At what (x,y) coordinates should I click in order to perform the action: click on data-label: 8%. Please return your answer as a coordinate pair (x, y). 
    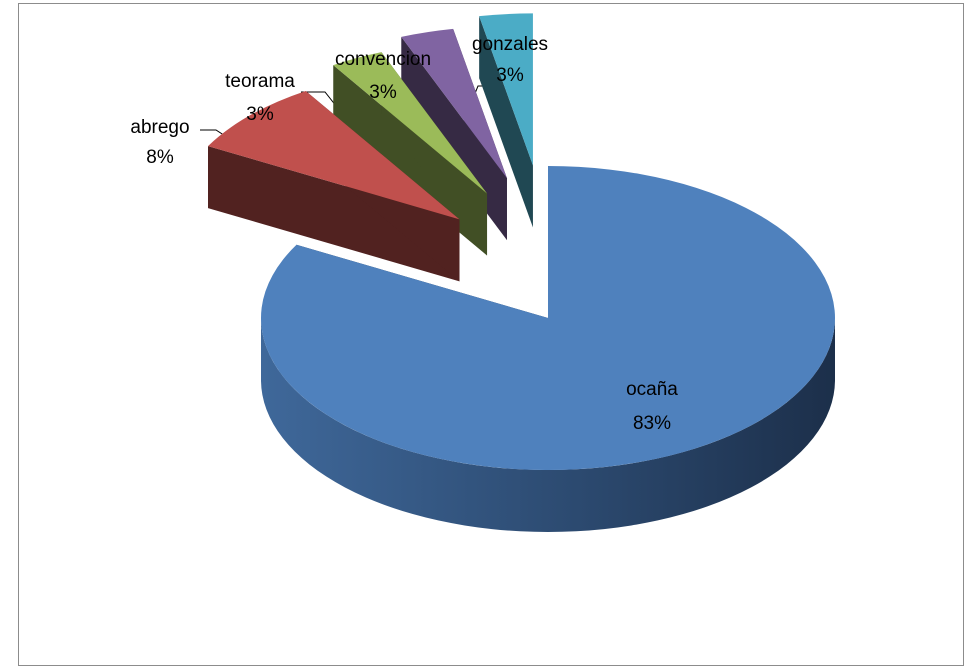
    Looking at the image, I should click on (160, 157).